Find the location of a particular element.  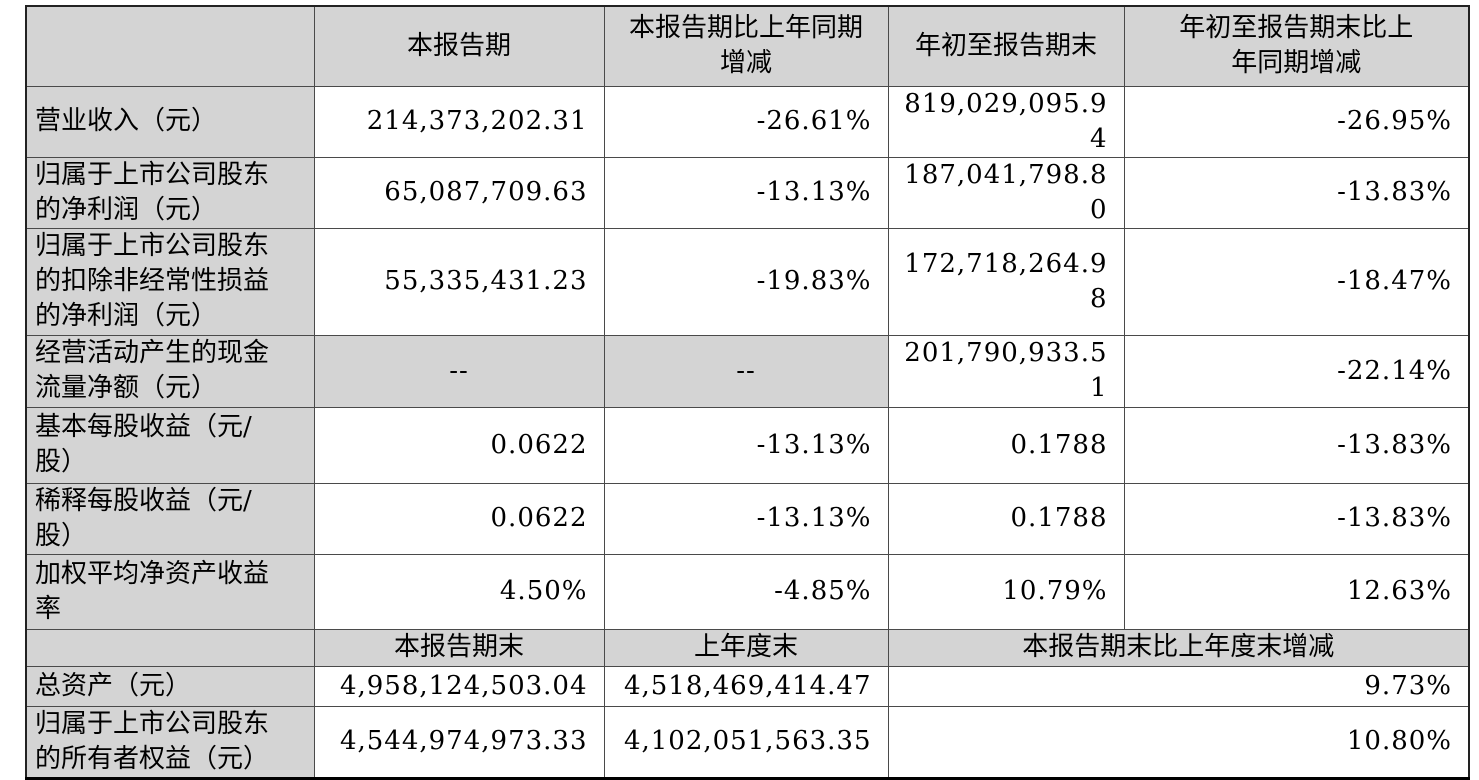

cell-value: 172,718,264.98 is located at coordinates (1006, 281).